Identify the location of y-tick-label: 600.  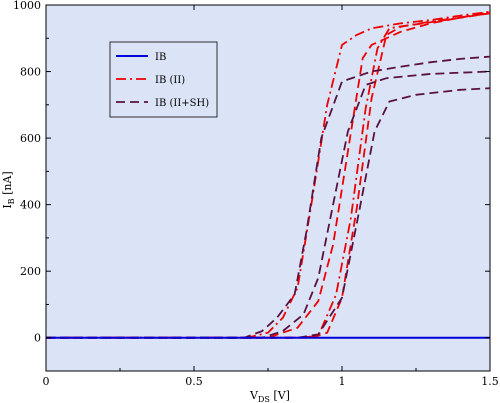
(30, 138).